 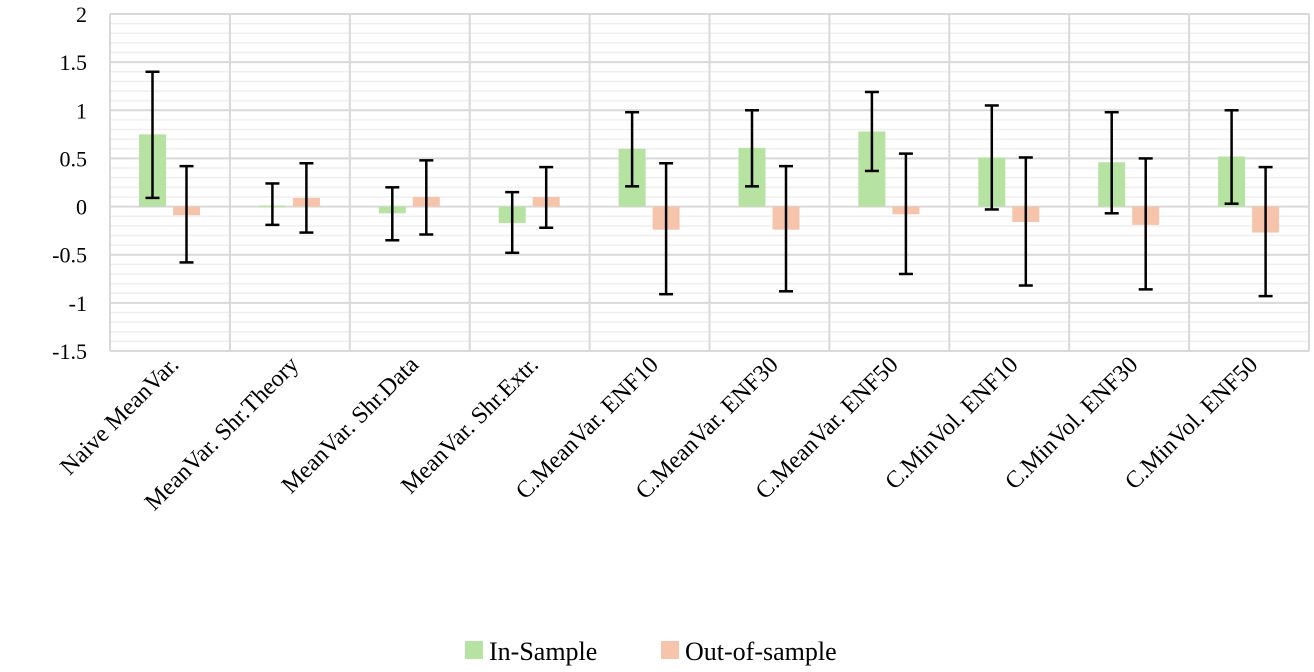 I want to click on legend: In-Sample Out-of-sample, so click(x=651, y=651).